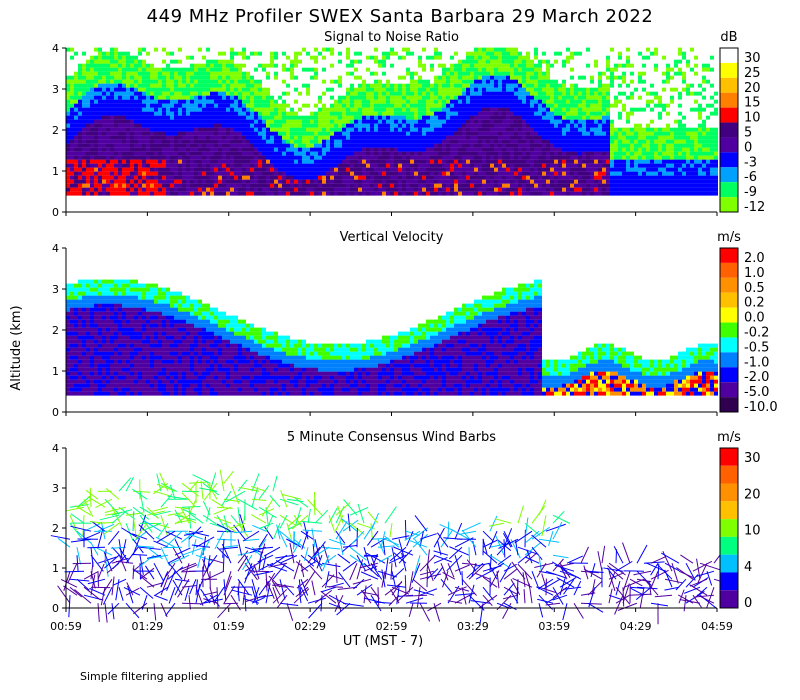 Image resolution: width=800 pixels, height=700 pixels. I want to click on colorbar-wind: m/s30 20 10 4 0, so click(738, 520).